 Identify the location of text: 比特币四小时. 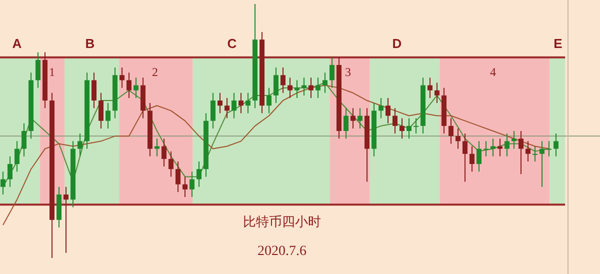
(282, 222).